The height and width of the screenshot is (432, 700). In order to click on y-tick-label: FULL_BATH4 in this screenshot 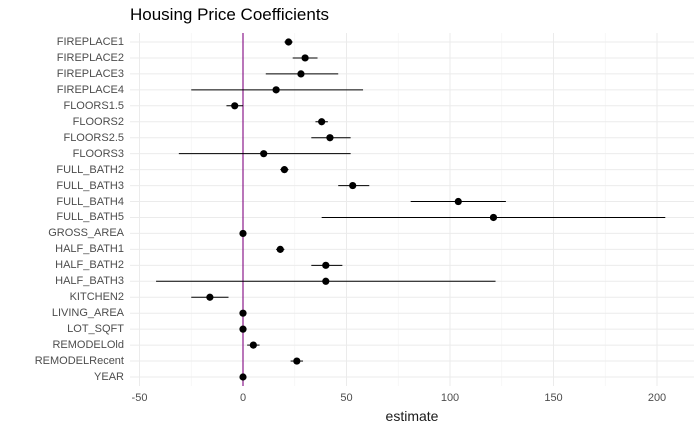, I will do `click(90, 201)`.